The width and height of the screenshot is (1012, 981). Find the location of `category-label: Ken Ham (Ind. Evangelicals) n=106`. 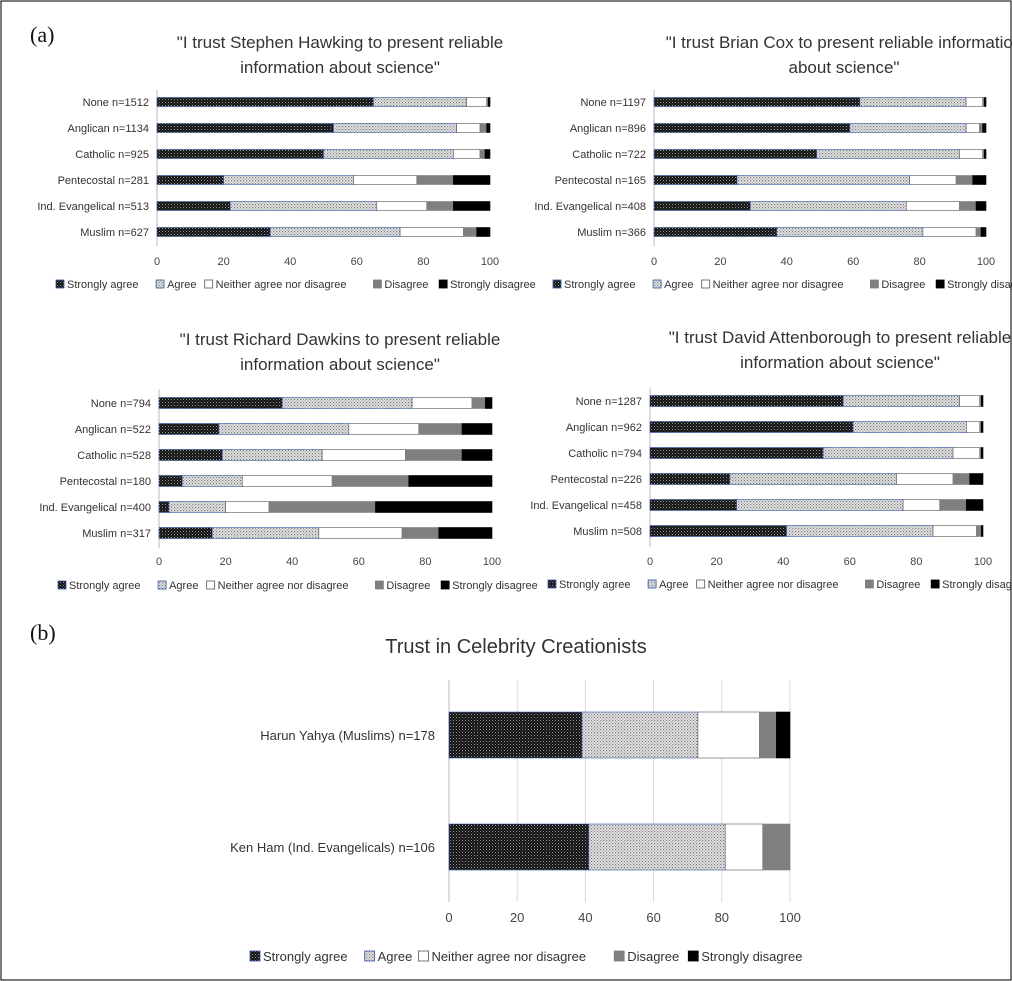

category-label: Ken Ham (Ind. Evangelicals) n=106 is located at coordinates (332, 847).